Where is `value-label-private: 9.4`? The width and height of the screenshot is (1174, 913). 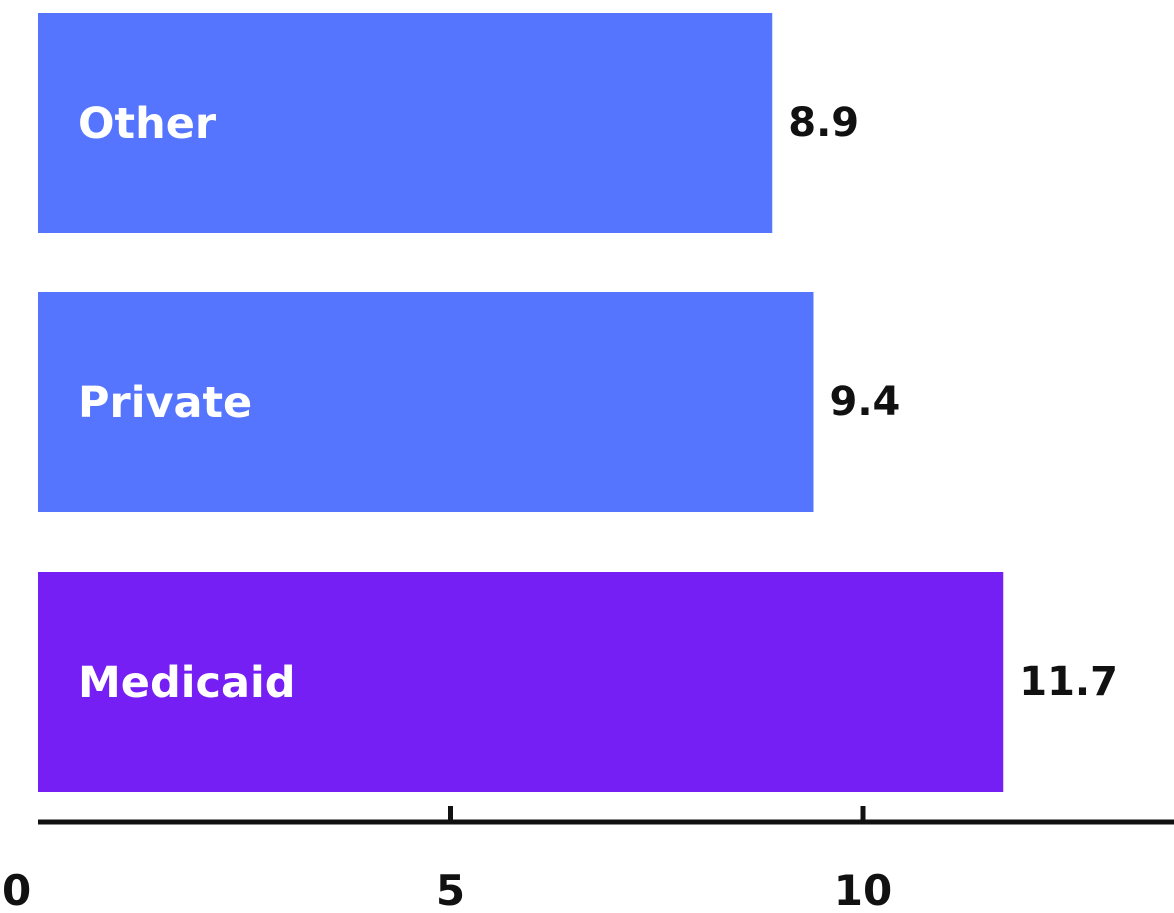 value-label-private: 9.4 is located at coordinates (865, 402).